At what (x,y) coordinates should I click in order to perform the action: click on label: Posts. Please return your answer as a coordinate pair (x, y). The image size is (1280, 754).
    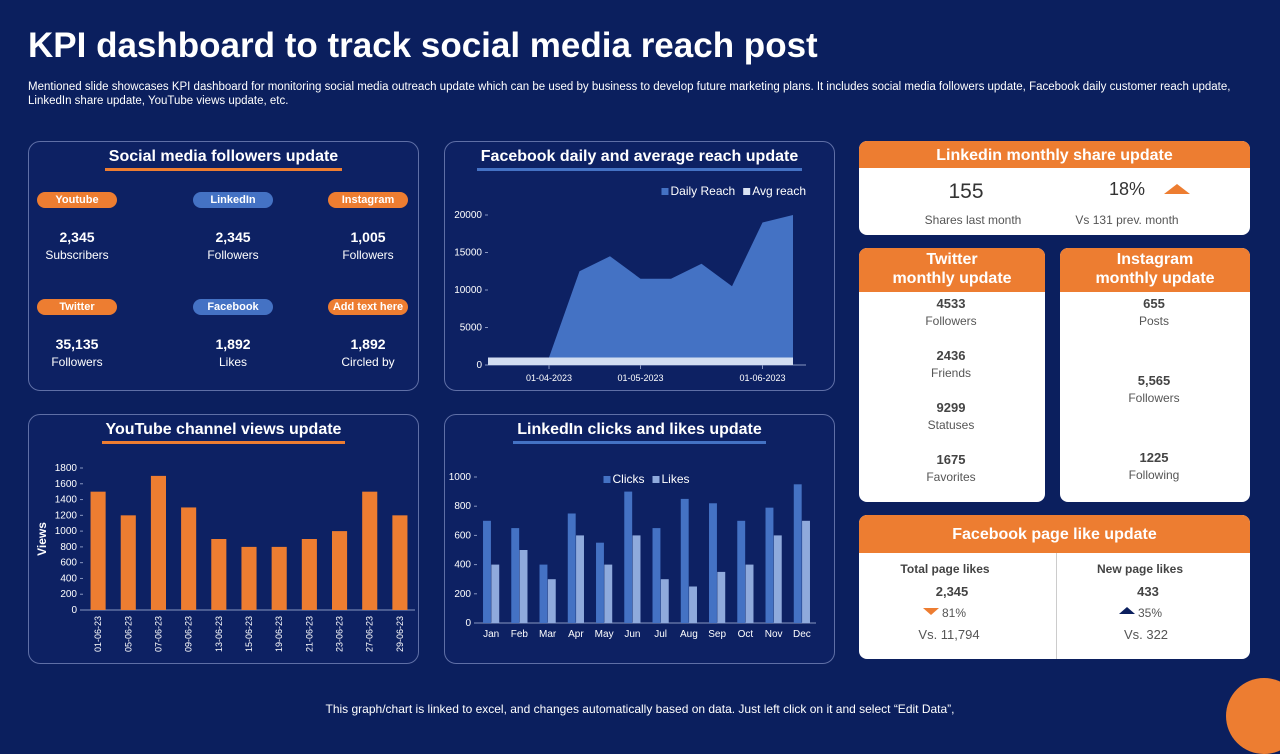
    Looking at the image, I should click on (1154, 321).